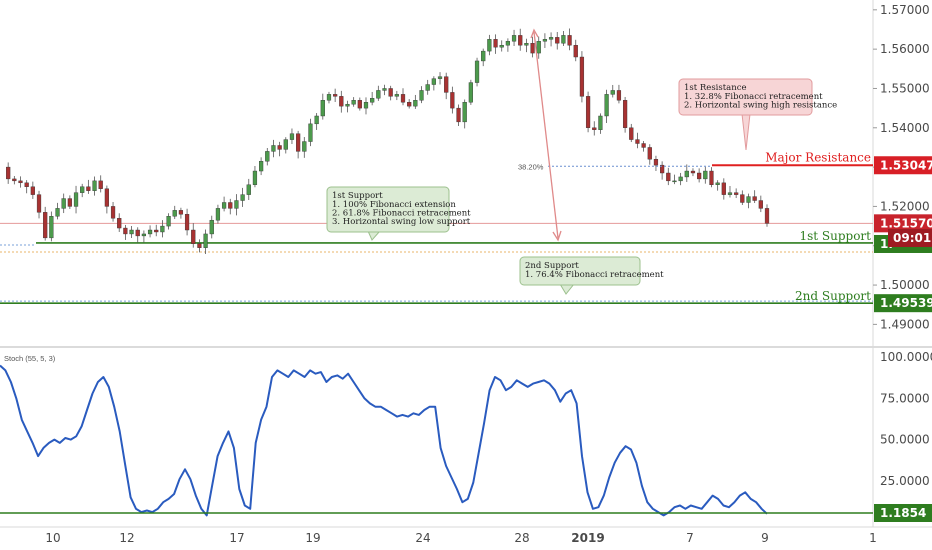 Image resolution: width=932 pixels, height=550 pixels. Describe the element at coordinates (906, 223) in the screenshot. I see `current-price-tag: 1.51570` at that location.